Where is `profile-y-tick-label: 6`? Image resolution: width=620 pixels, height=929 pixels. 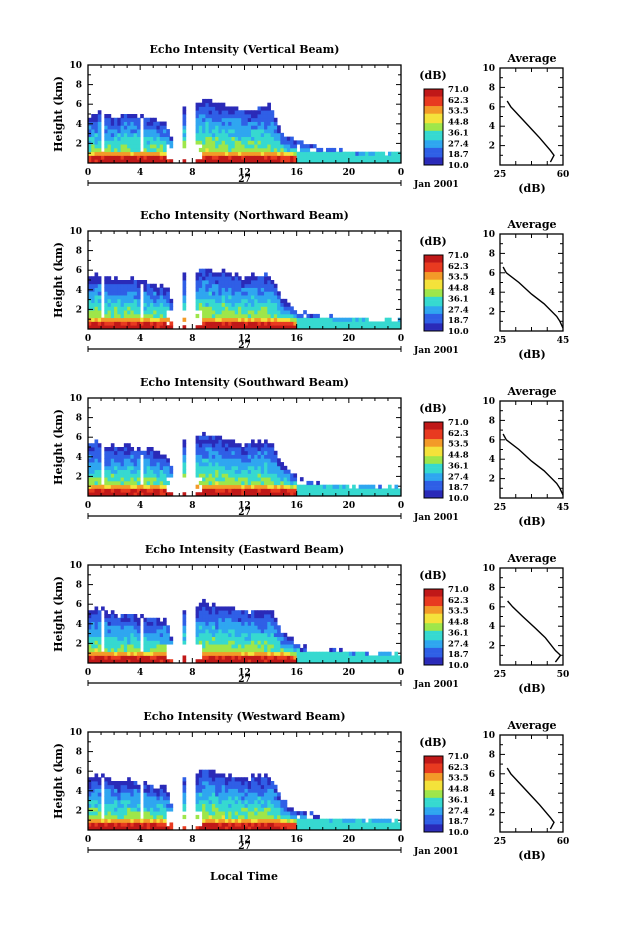
profile-y-tick-label: 6 is located at coordinates (492, 441).